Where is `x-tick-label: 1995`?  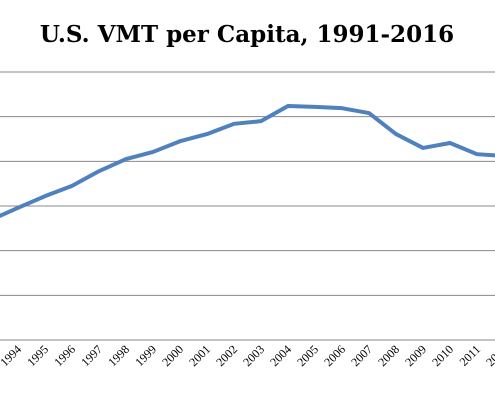 x-tick-label: 1995 is located at coordinates (37, 355).